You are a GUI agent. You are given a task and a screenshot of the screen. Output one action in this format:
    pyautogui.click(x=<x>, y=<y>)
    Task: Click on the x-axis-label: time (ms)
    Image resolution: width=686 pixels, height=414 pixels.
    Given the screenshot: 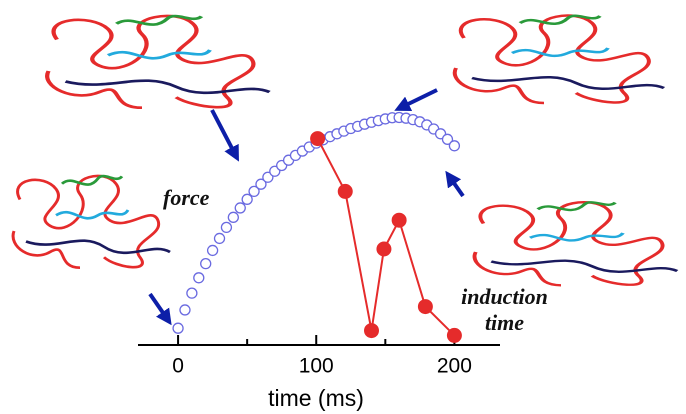 What is the action you would take?
    pyautogui.click(x=316, y=398)
    